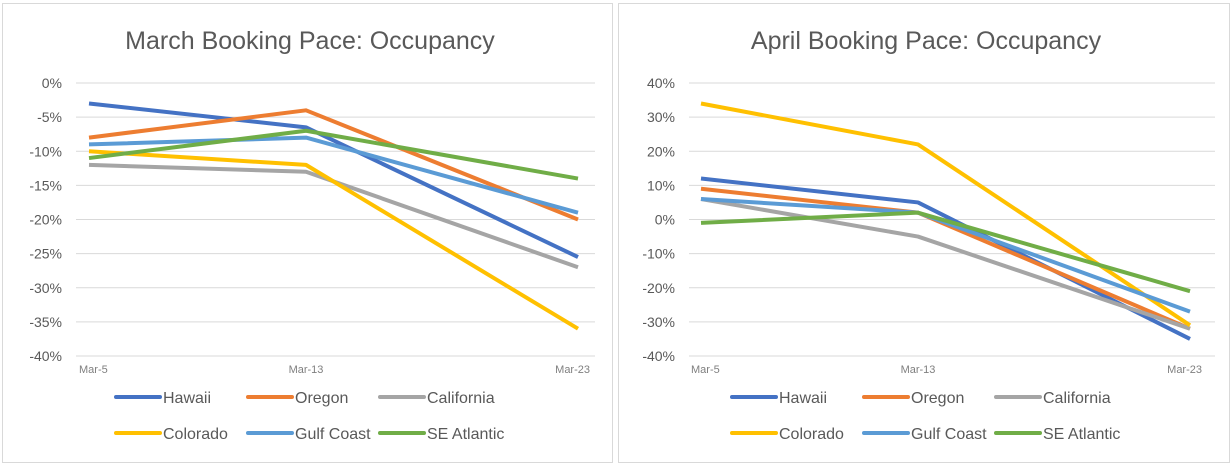 The image size is (1232, 469). What do you see at coordinates (310, 41) in the screenshot?
I see `chart-title: March Booking Pace: Occupancy` at bounding box center [310, 41].